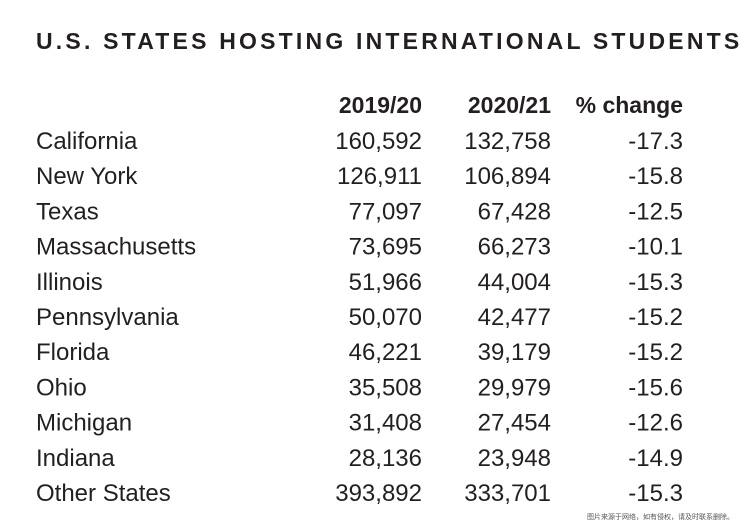  What do you see at coordinates (385, 352) in the screenshot?
I see `cell-value: 46,221` at bounding box center [385, 352].